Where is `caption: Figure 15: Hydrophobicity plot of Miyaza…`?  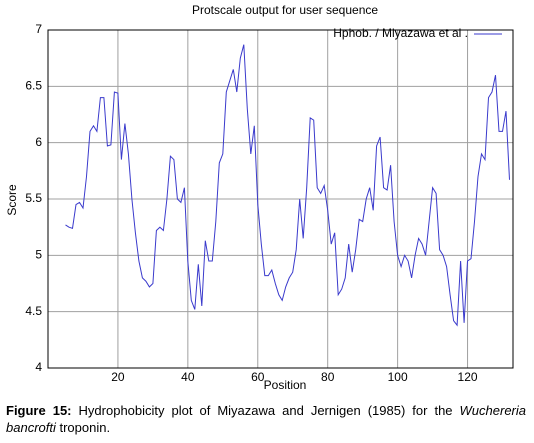 caption: Figure 15: Hydrophobicity plot of Miyaza… is located at coordinates (266, 419).